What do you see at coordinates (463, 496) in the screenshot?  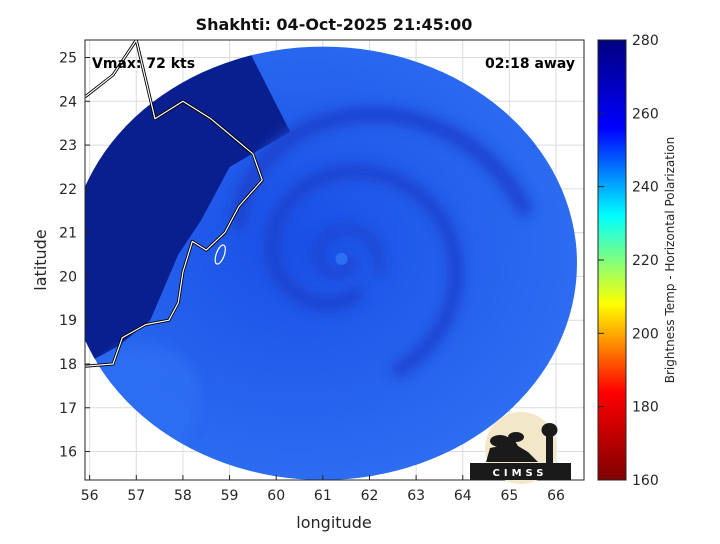 I see `x-tick-label: 64` at bounding box center [463, 496].